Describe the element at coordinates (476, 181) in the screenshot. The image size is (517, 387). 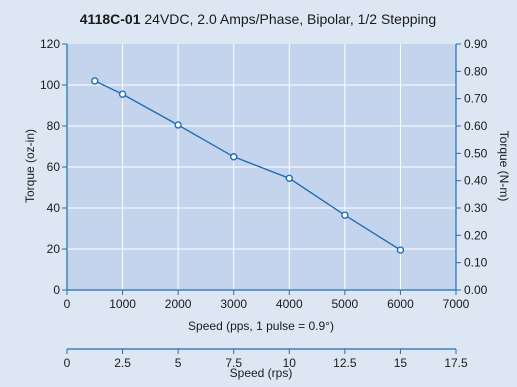
I see `y2-tick-label: 0.40` at that location.